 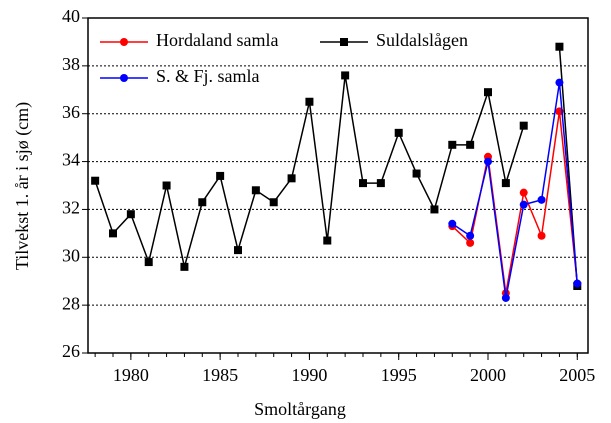 I want to click on legend-label: S. & Fj. samla, so click(x=208, y=76).